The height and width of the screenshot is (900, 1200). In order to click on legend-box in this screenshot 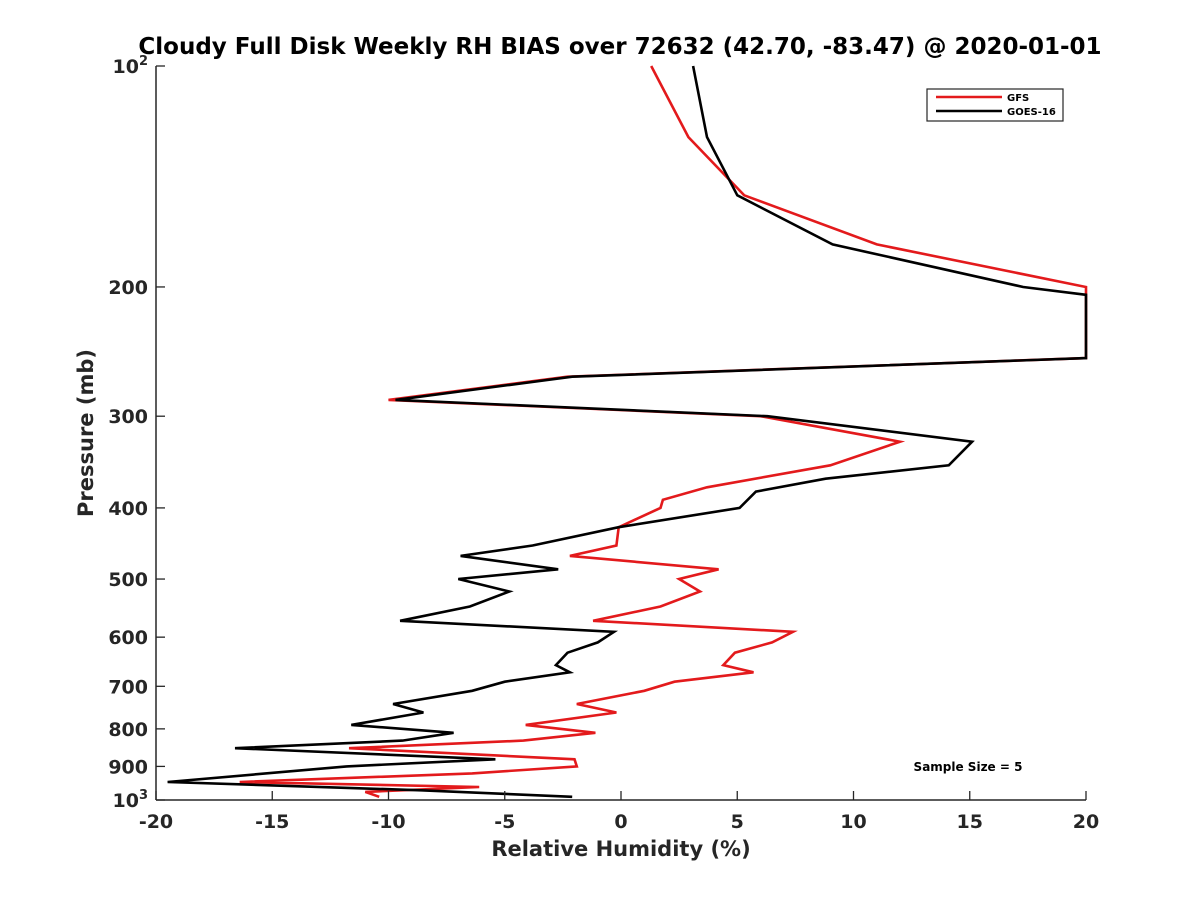, I will do `click(995, 105)`.